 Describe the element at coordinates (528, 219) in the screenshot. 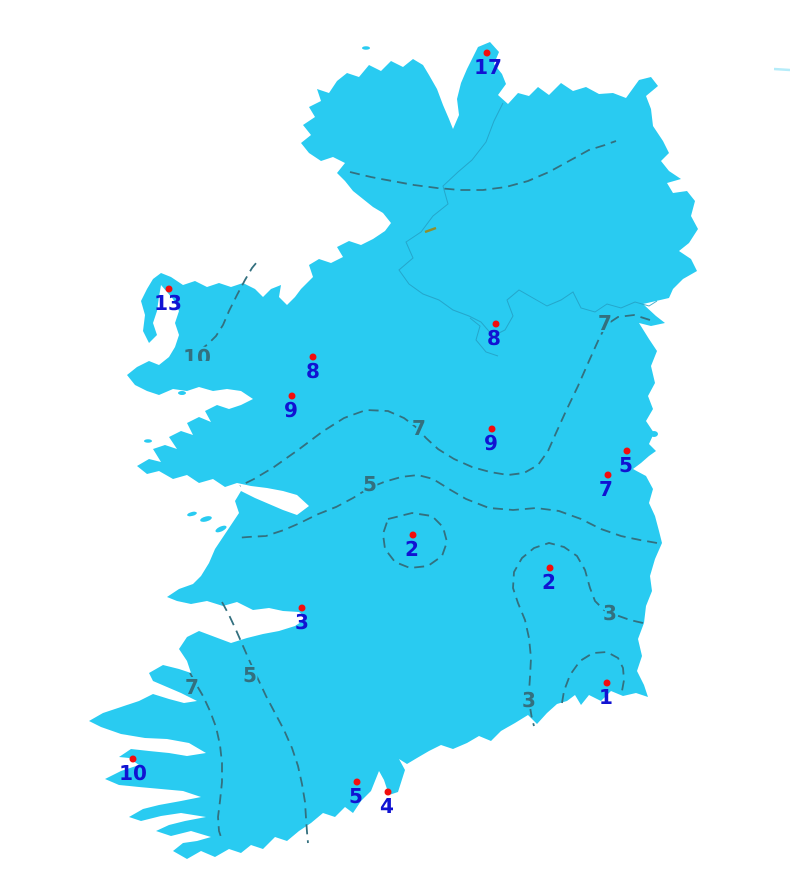

I see `inner-border-line` at that location.